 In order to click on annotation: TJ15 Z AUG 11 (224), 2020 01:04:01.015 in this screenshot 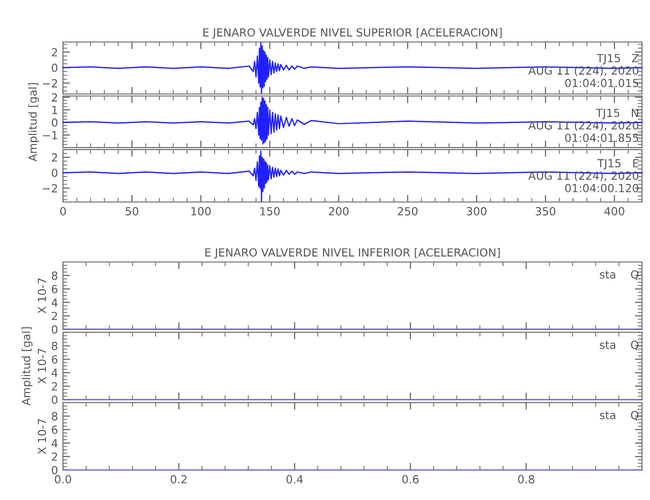, I will do `click(583, 71)`.